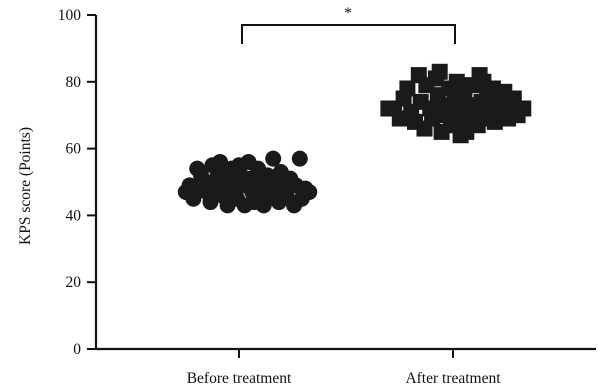 The width and height of the screenshot is (599, 389). I want to click on y-axis: 0 20 40 60 80 100, so click(78, 182).